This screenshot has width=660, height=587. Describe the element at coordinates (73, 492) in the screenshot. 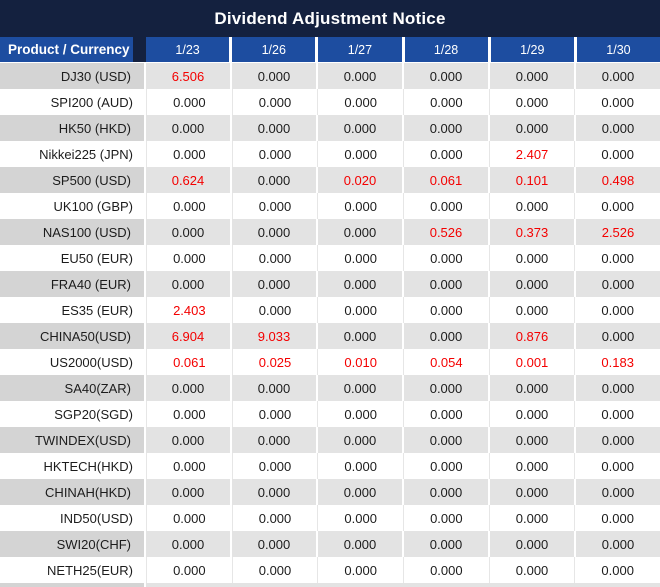

I see `product-cell: CHINAH(HKD)` at that location.